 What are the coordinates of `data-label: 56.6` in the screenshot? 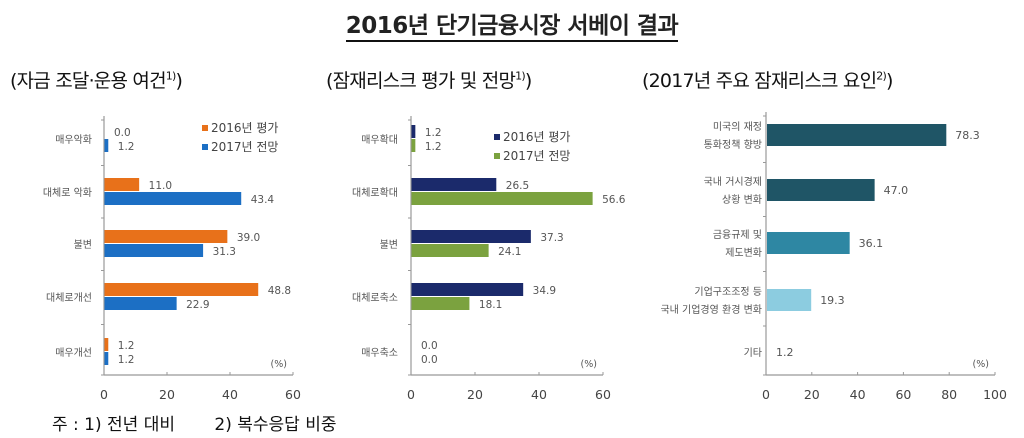 It's located at (614, 200).